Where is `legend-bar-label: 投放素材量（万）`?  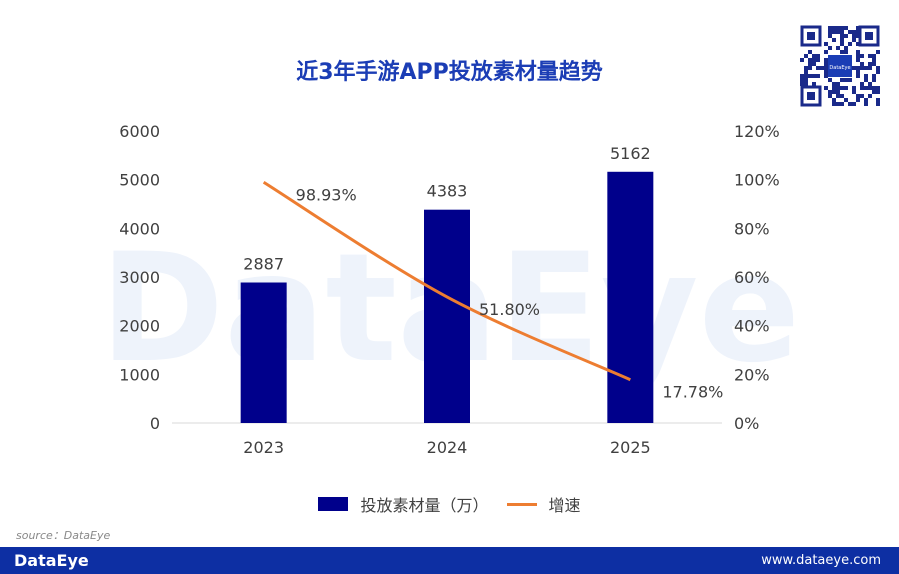 legend-bar-label: 投放素材量（万） is located at coordinates (424, 505).